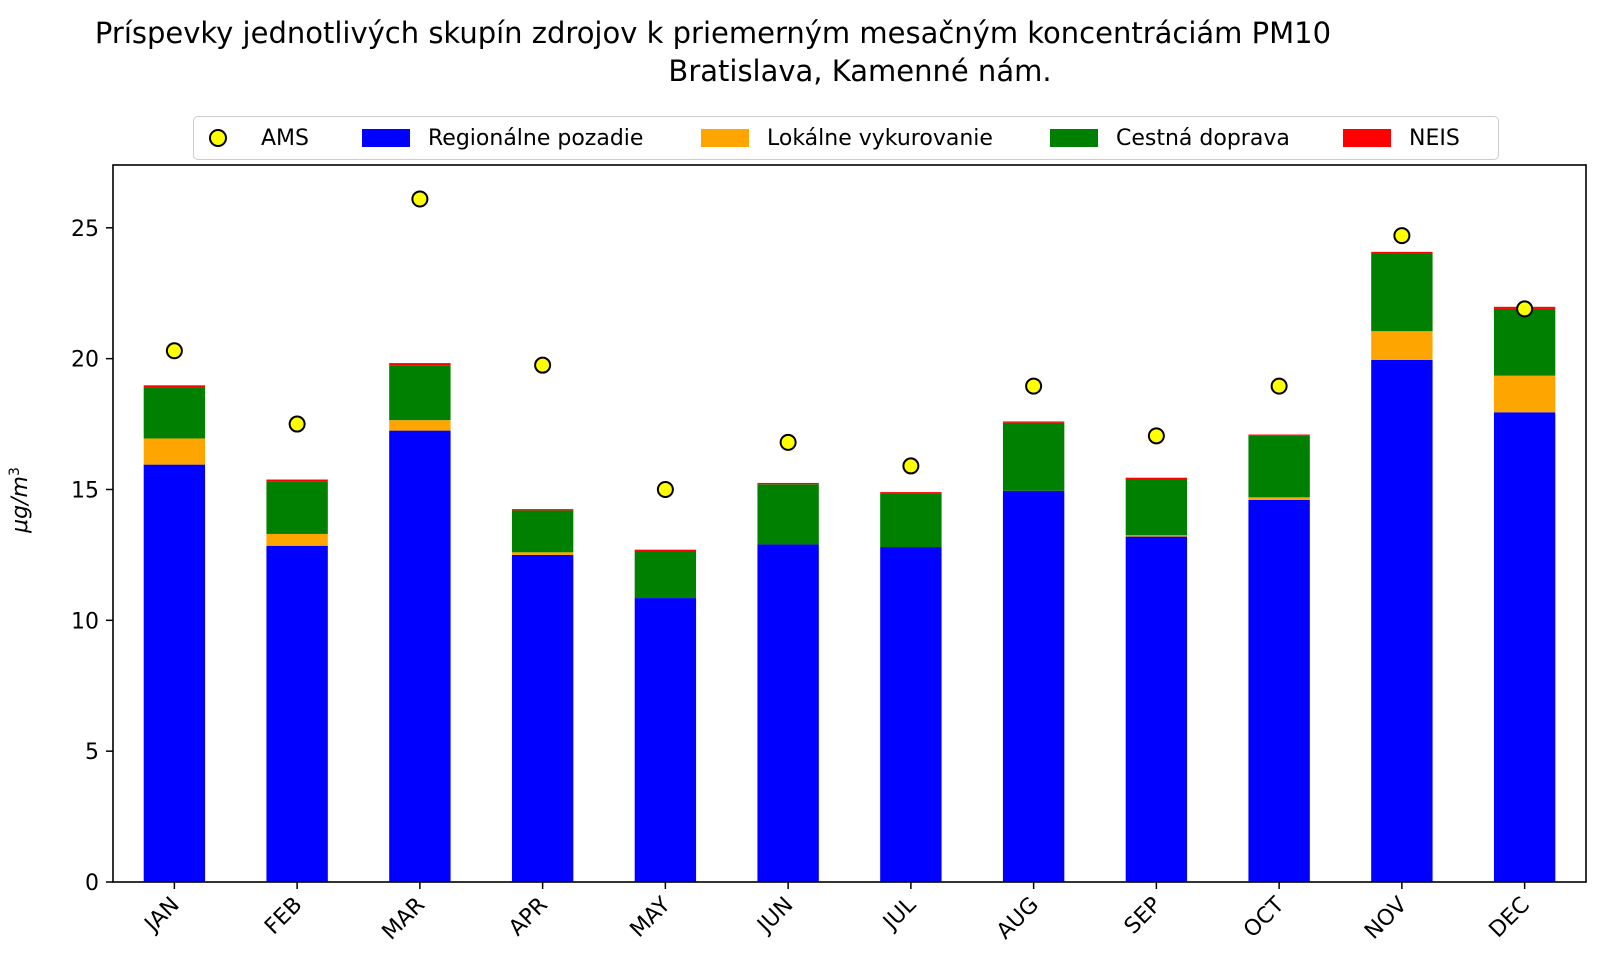 This screenshot has width=1600, height=978. I want to click on bar-local-heating-feb, so click(297, 539).